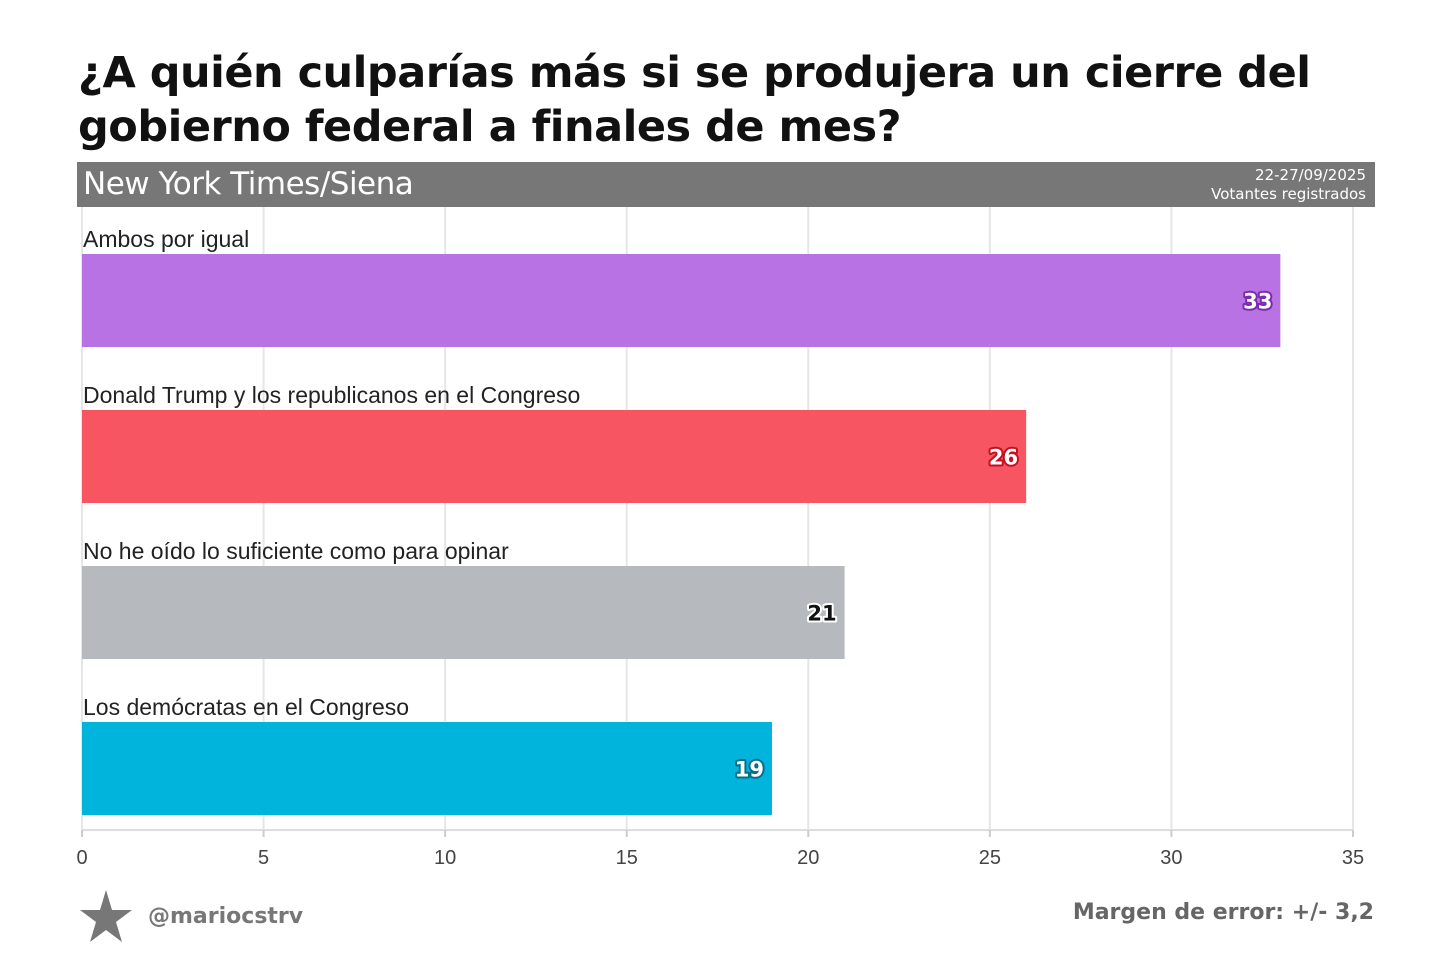 This screenshot has width=1456, height=968. What do you see at coordinates (226, 916) in the screenshot?
I see `author-handle: @mariocstrv` at bounding box center [226, 916].